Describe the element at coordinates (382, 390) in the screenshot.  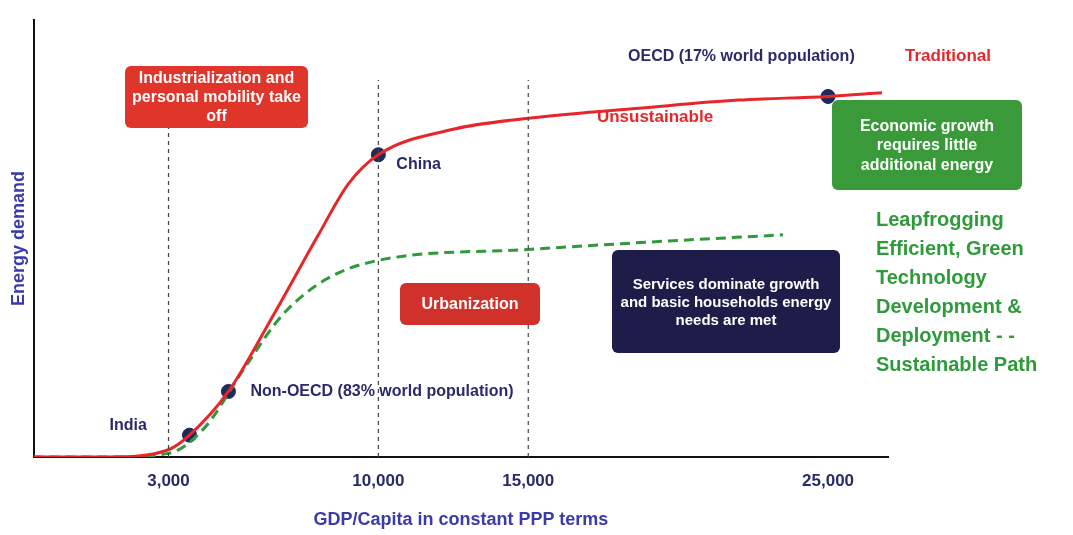
I see `annotation: Non-OECD (83% world population)` at that location.